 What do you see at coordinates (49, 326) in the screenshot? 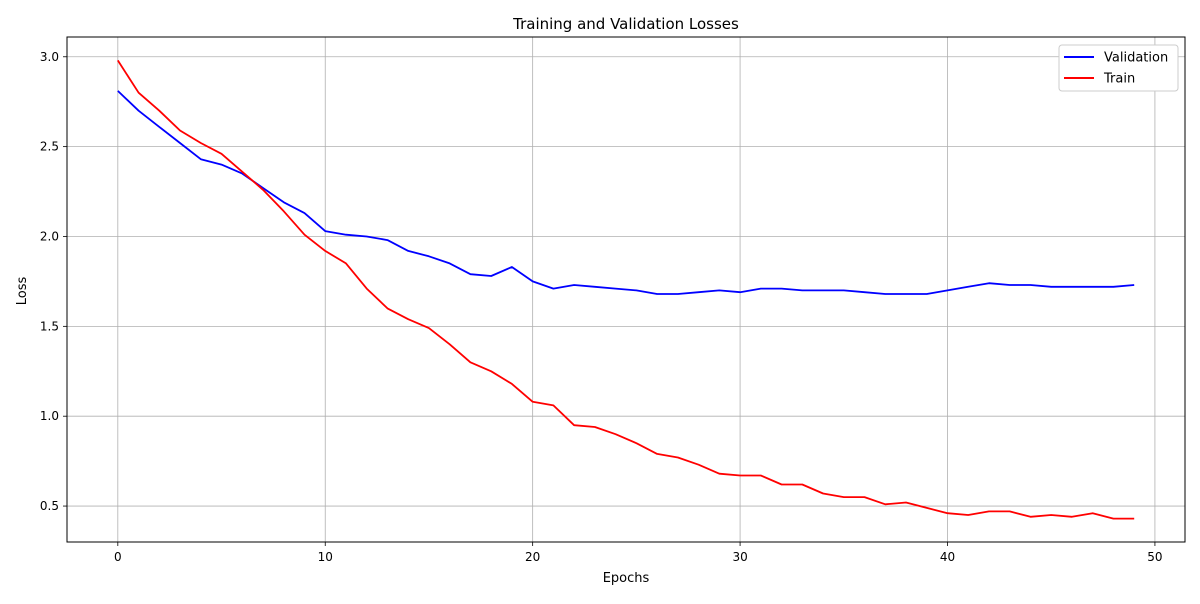
I see `y-tick-label: 1.5` at bounding box center [49, 326].